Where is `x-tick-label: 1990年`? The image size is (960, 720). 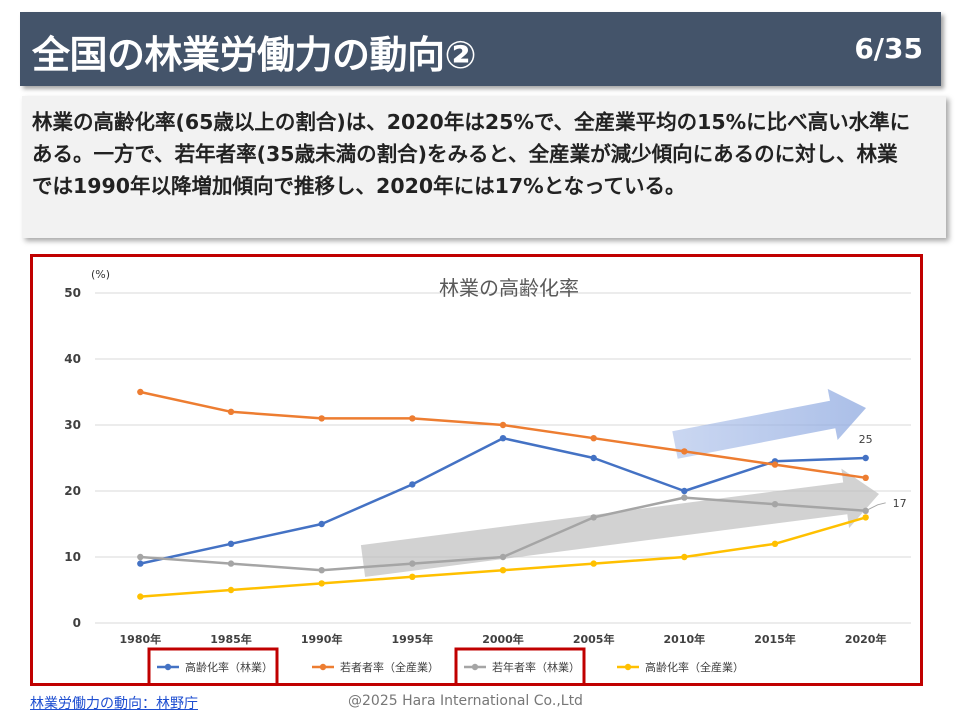
x-tick-label: 1990年 is located at coordinates (322, 639).